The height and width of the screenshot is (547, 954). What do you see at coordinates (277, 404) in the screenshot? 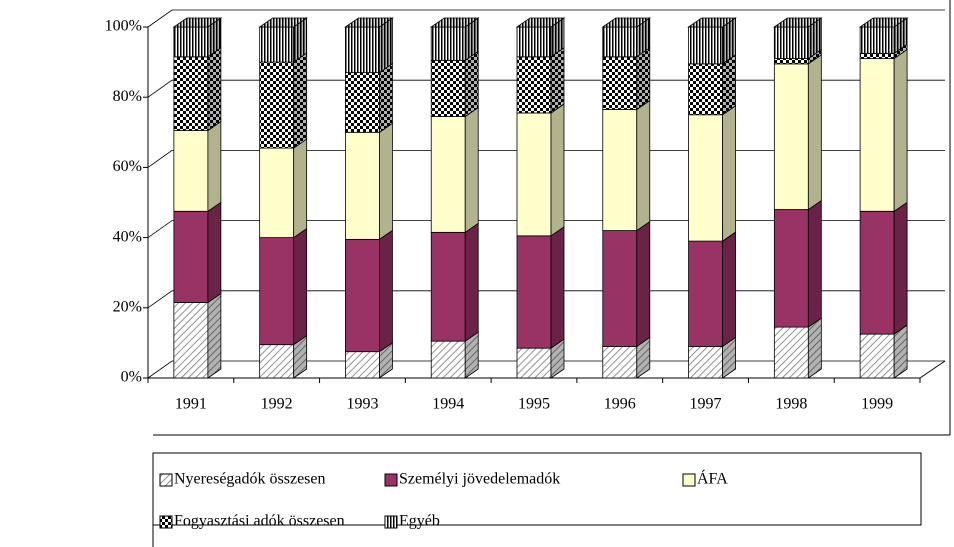
I see `x-tick-label: 1992` at bounding box center [277, 404].